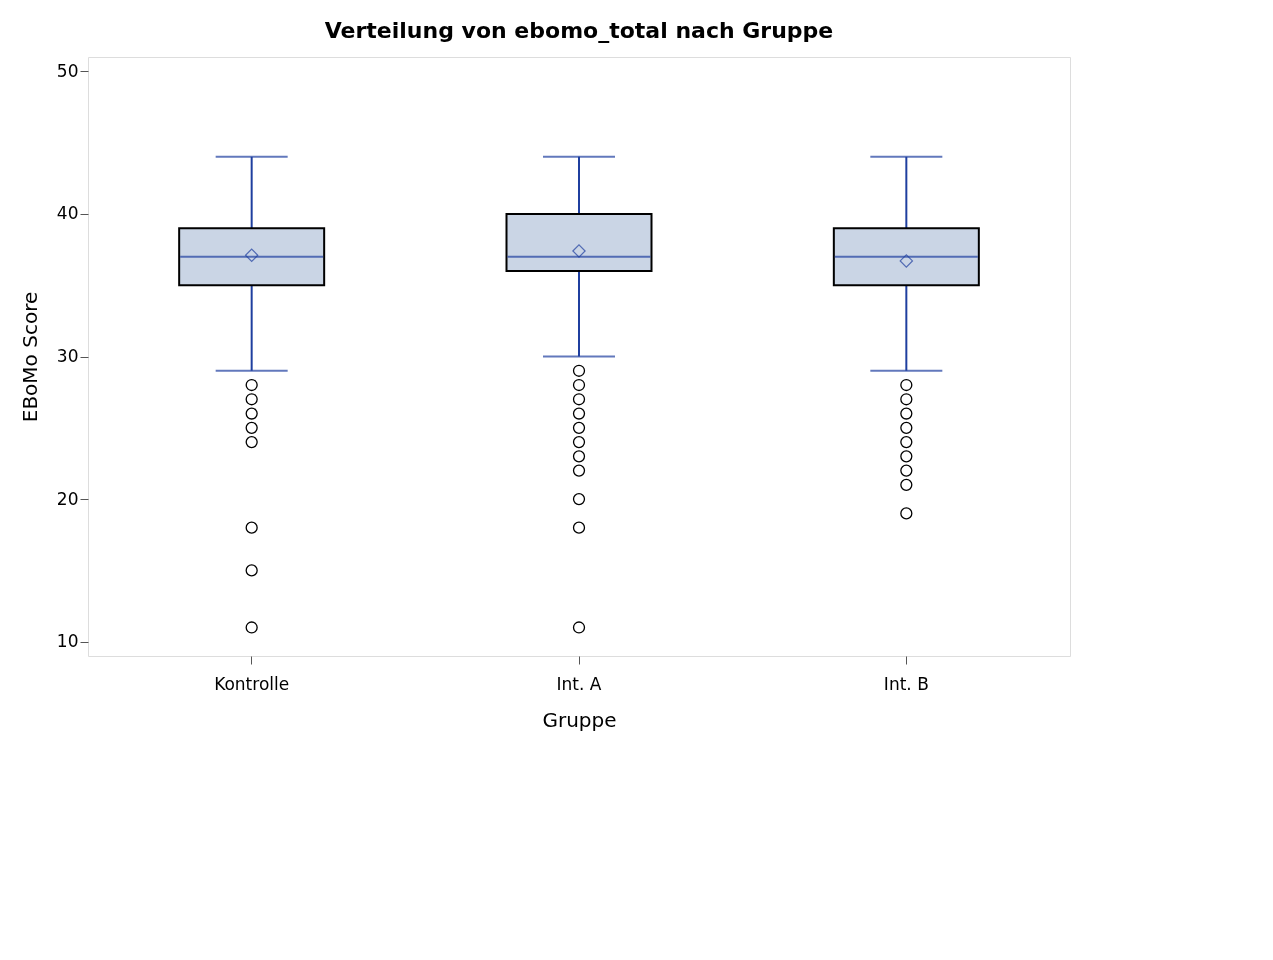  I want to click on y-tick-label: 50, so click(67, 70).